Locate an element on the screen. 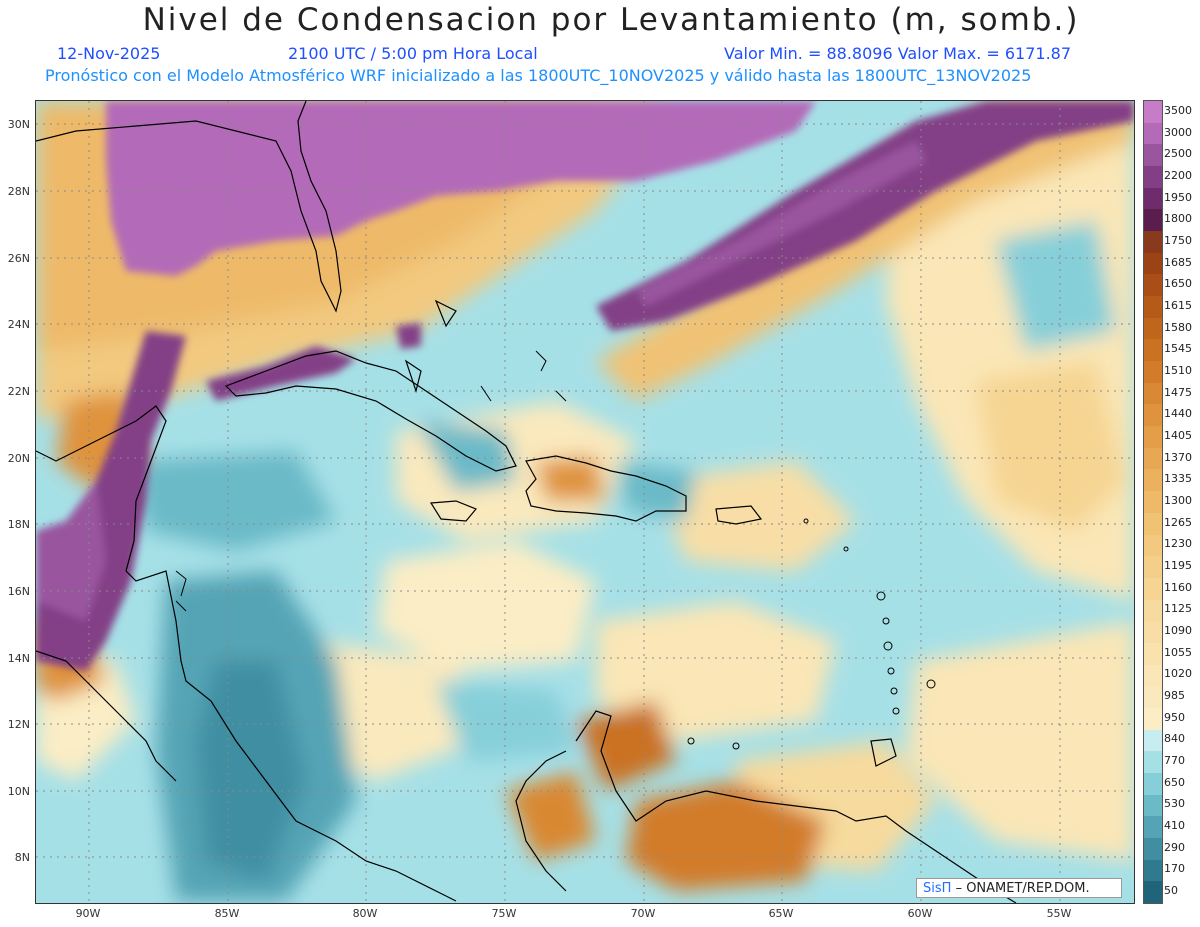  lon-label: 55W is located at coordinates (1059, 913).